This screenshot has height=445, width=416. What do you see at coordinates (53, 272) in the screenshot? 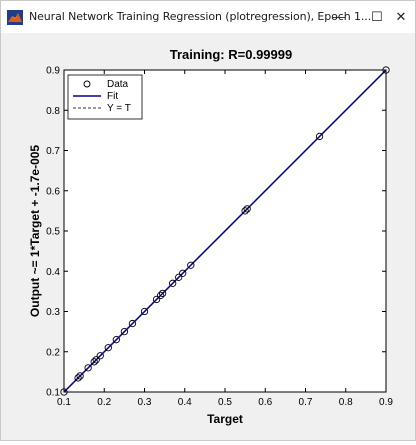
I see `y-tick-label: 0.4` at bounding box center [53, 272].